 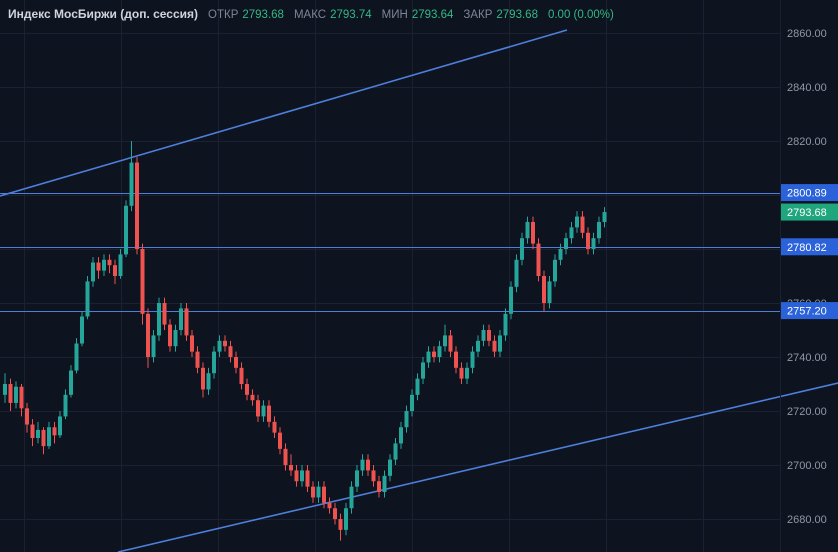 I want to click on axis-tick-label: 2700.00, so click(x=807, y=466).